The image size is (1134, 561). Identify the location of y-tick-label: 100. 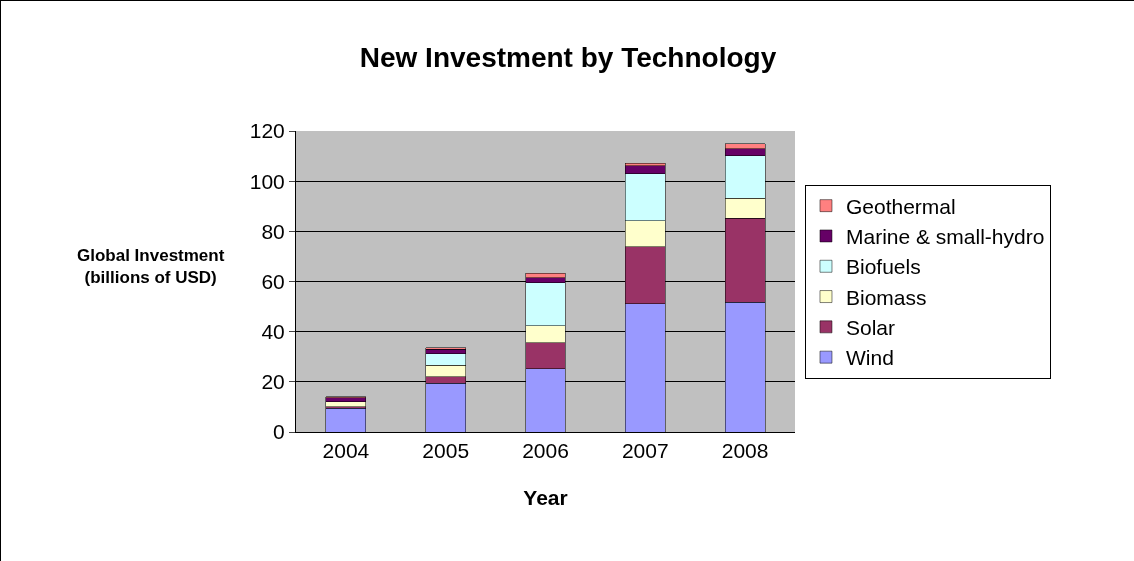
(267, 181).